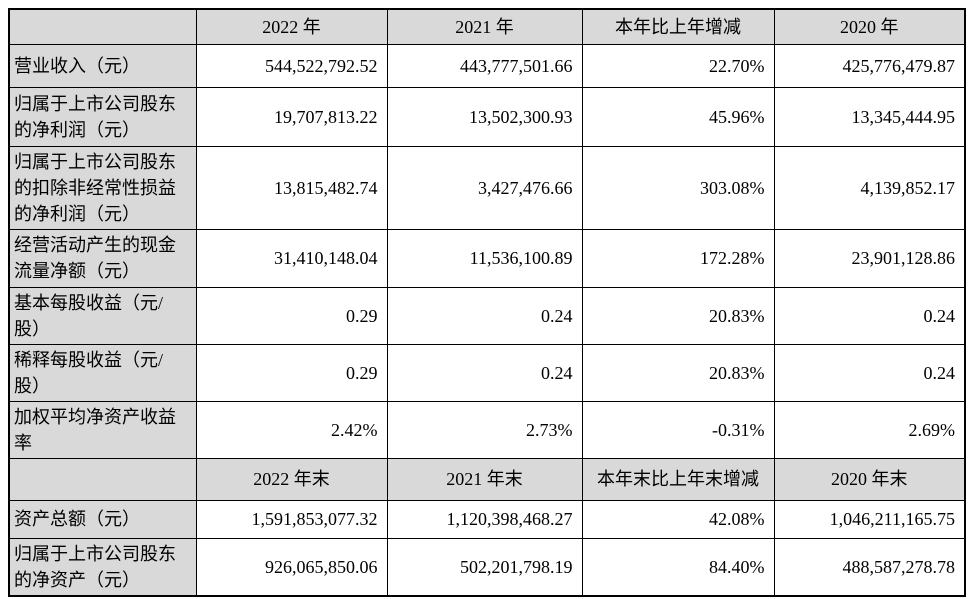 Image resolution: width=972 pixels, height=599 pixels. What do you see at coordinates (678, 65) in the screenshot?
I see `cell-change: 22.70%` at bounding box center [678, 65].